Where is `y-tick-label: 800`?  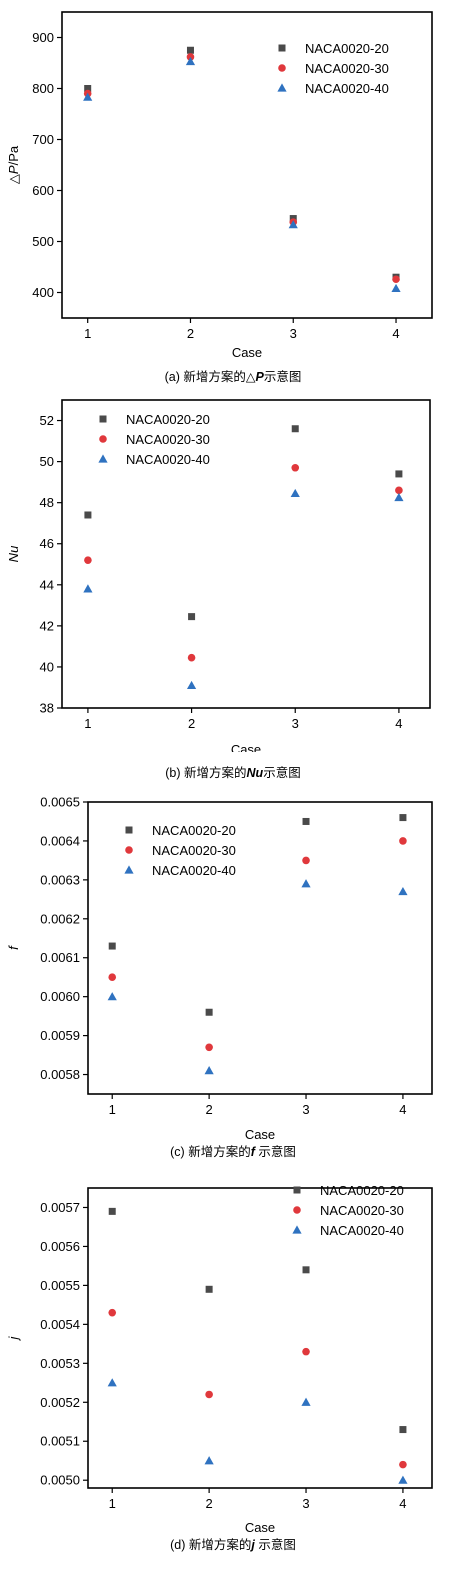
y-tick-label: 800 is located at coordinates (43, 88).